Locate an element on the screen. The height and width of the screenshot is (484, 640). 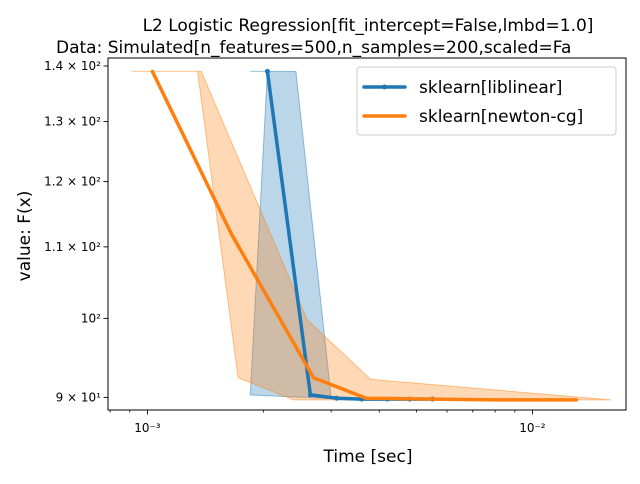
legend-box is located at coordinates (486, 101).